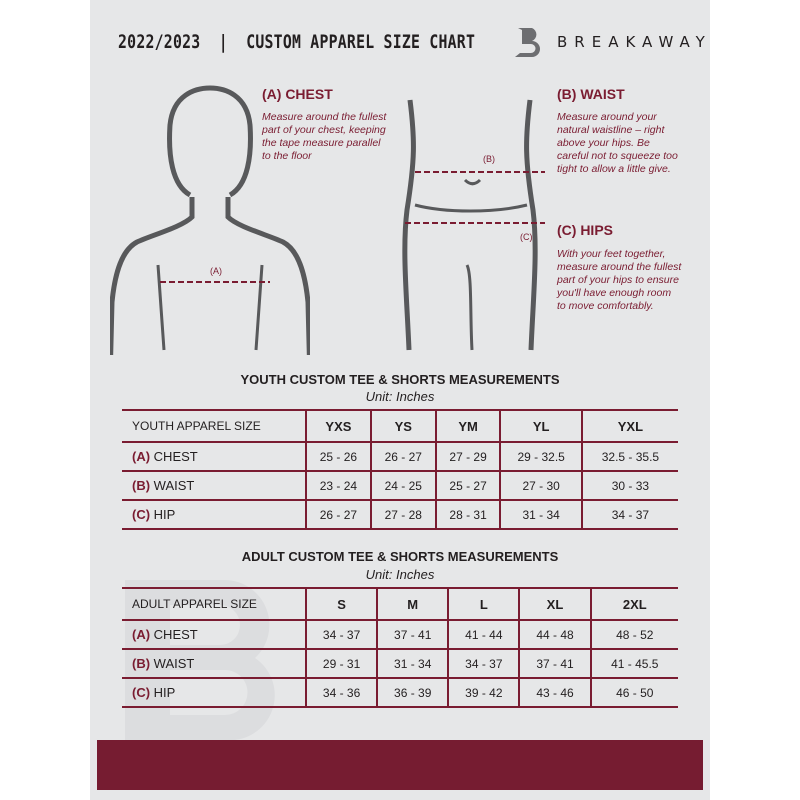  Describe the element at coordinates (216, 271) in the screenshot. I see `chest-marker: (A)` at that location.